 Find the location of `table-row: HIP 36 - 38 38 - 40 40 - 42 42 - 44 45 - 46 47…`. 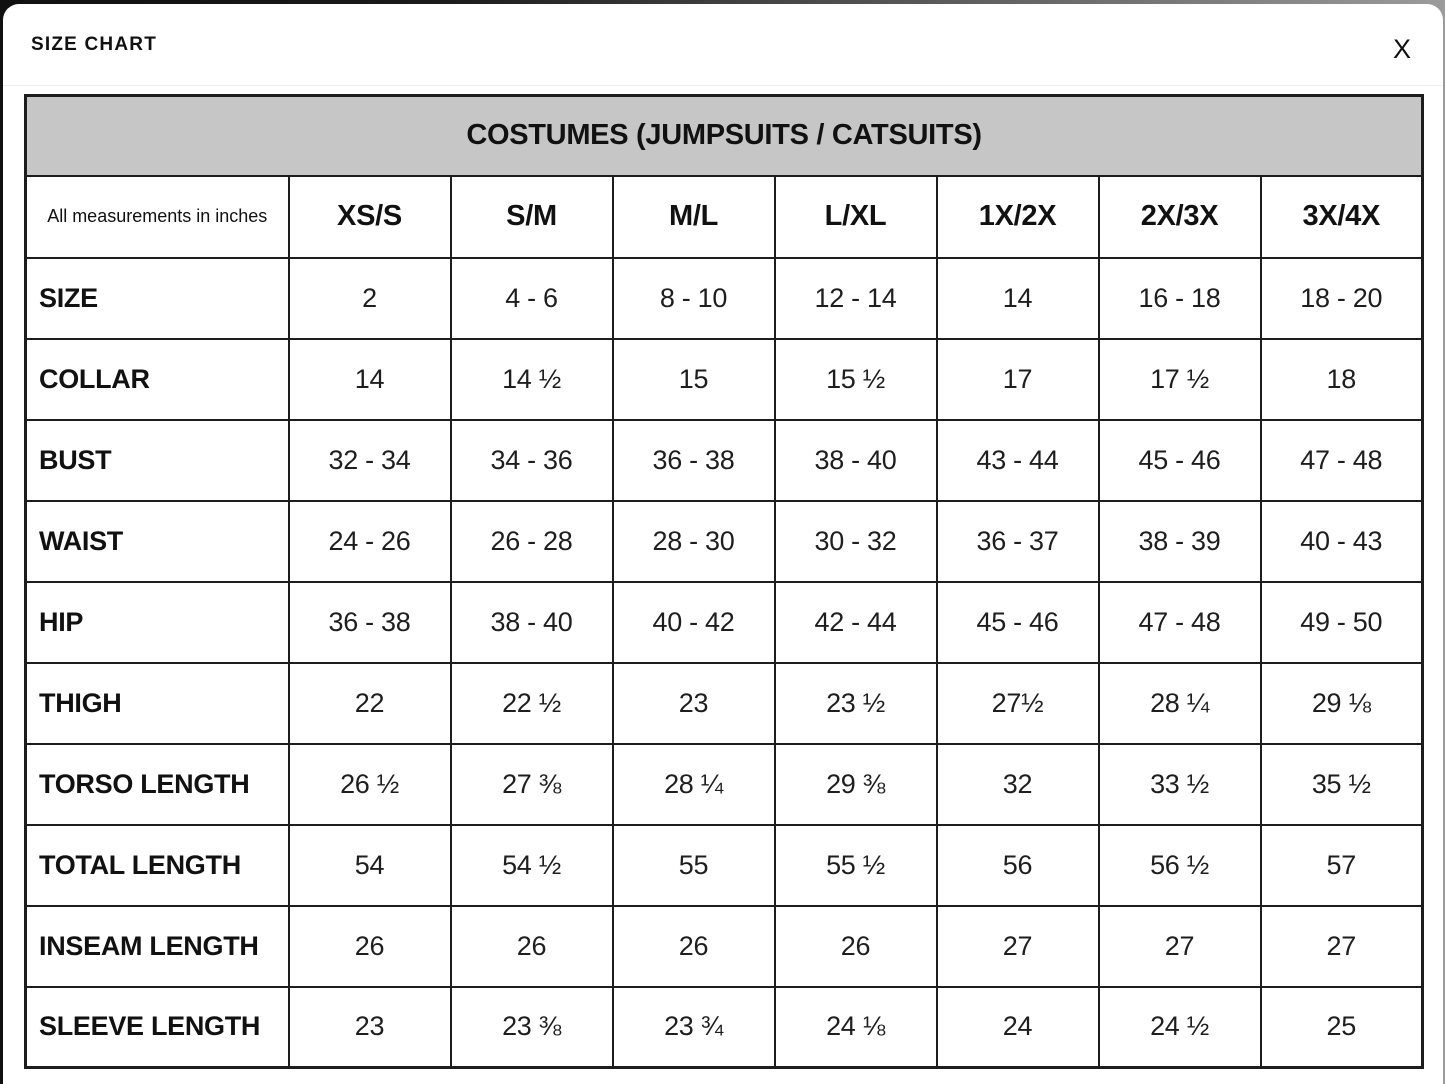

table-row: HIP 36 - 38 38 - 40 40 - 42 42 - 44 45 - 46 47… is located at coordinates (724, 622).